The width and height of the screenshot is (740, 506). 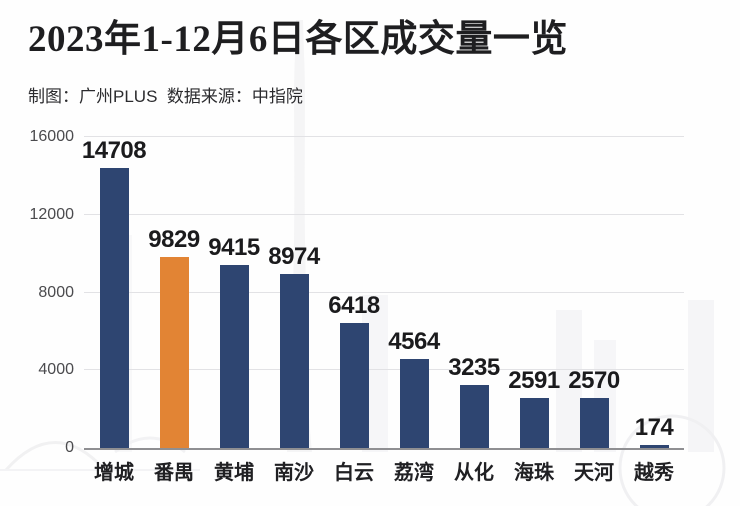 I want to click on y-tick-label-4000: 4000, so click(x=56, y=370).